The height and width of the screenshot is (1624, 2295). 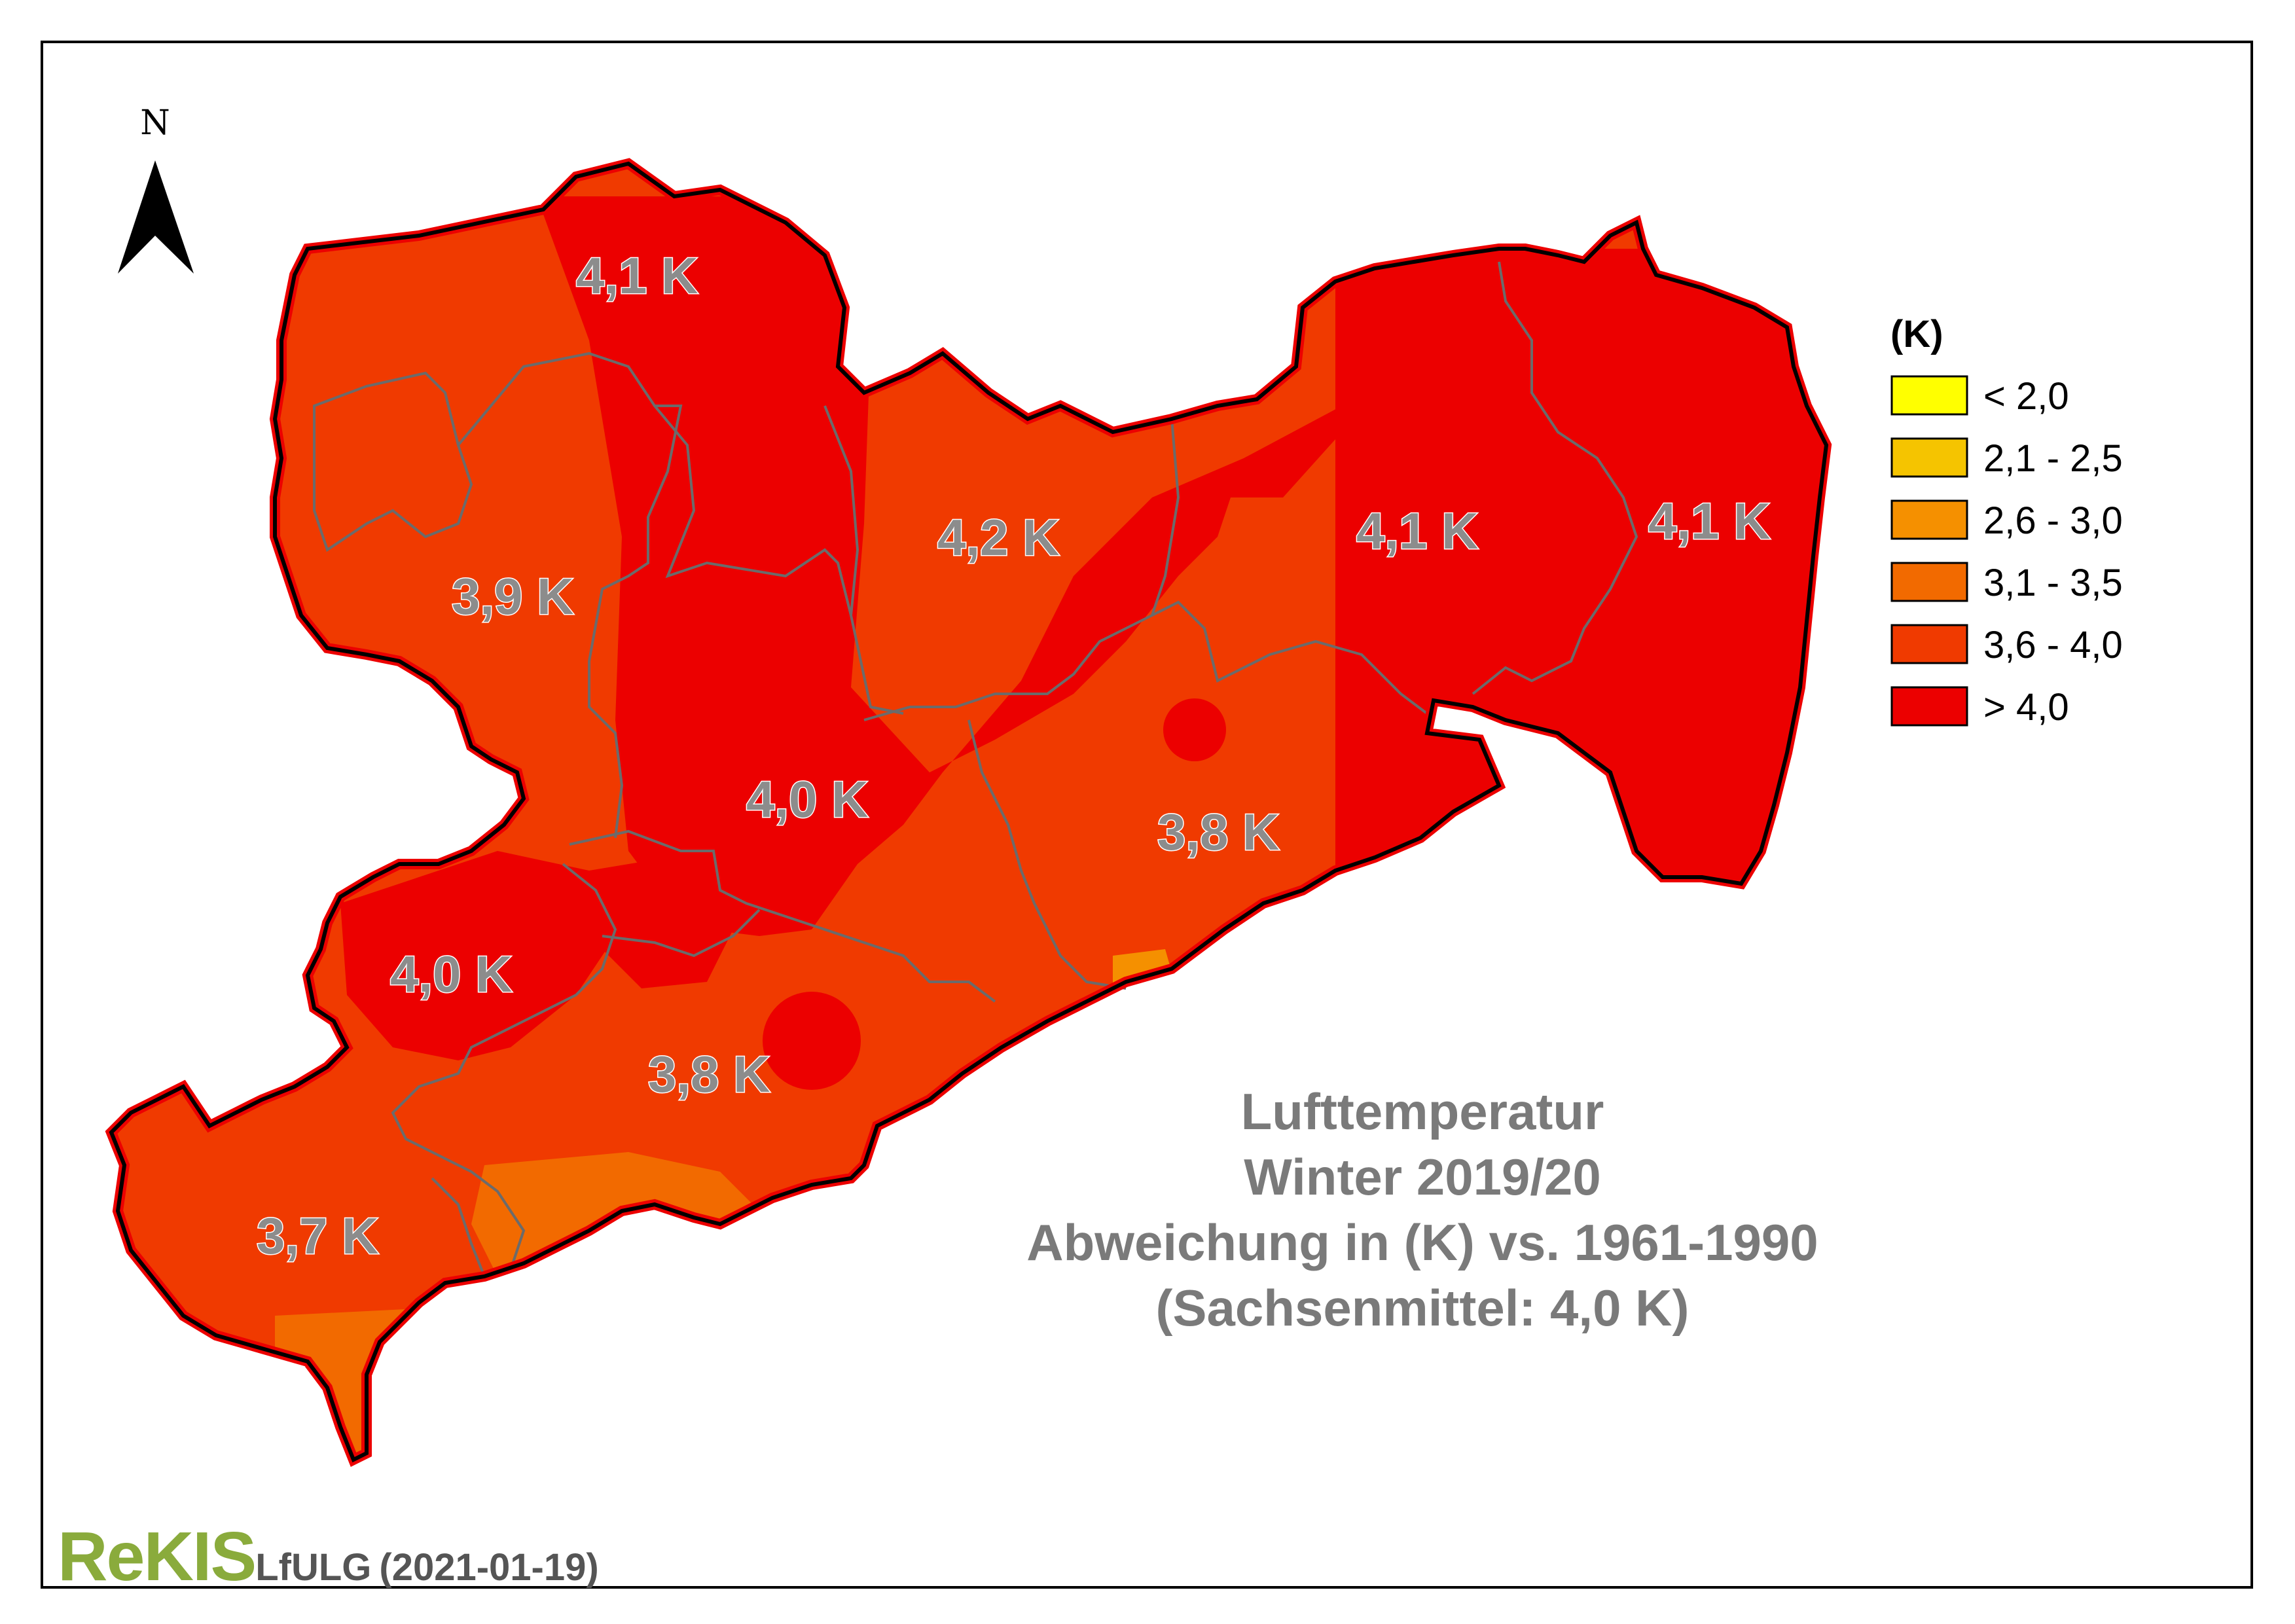 I want to click on label-saechsische-schweiz: 3,8 K, so click(x=1218, y=832).